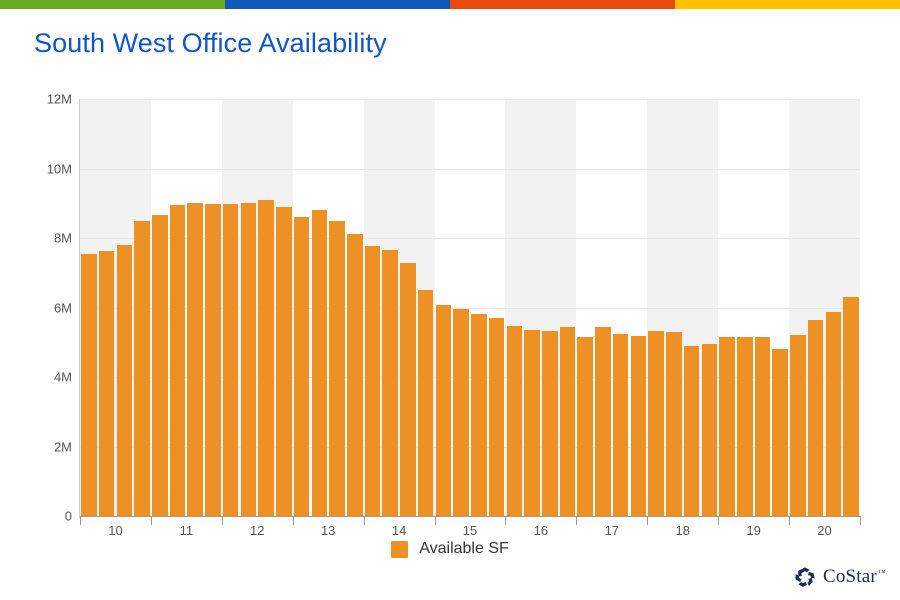  What do you see at coordinates (210, 43) in the screenshot?
I see `page-title: South West Office Availability` at bounding box center [210, 43].